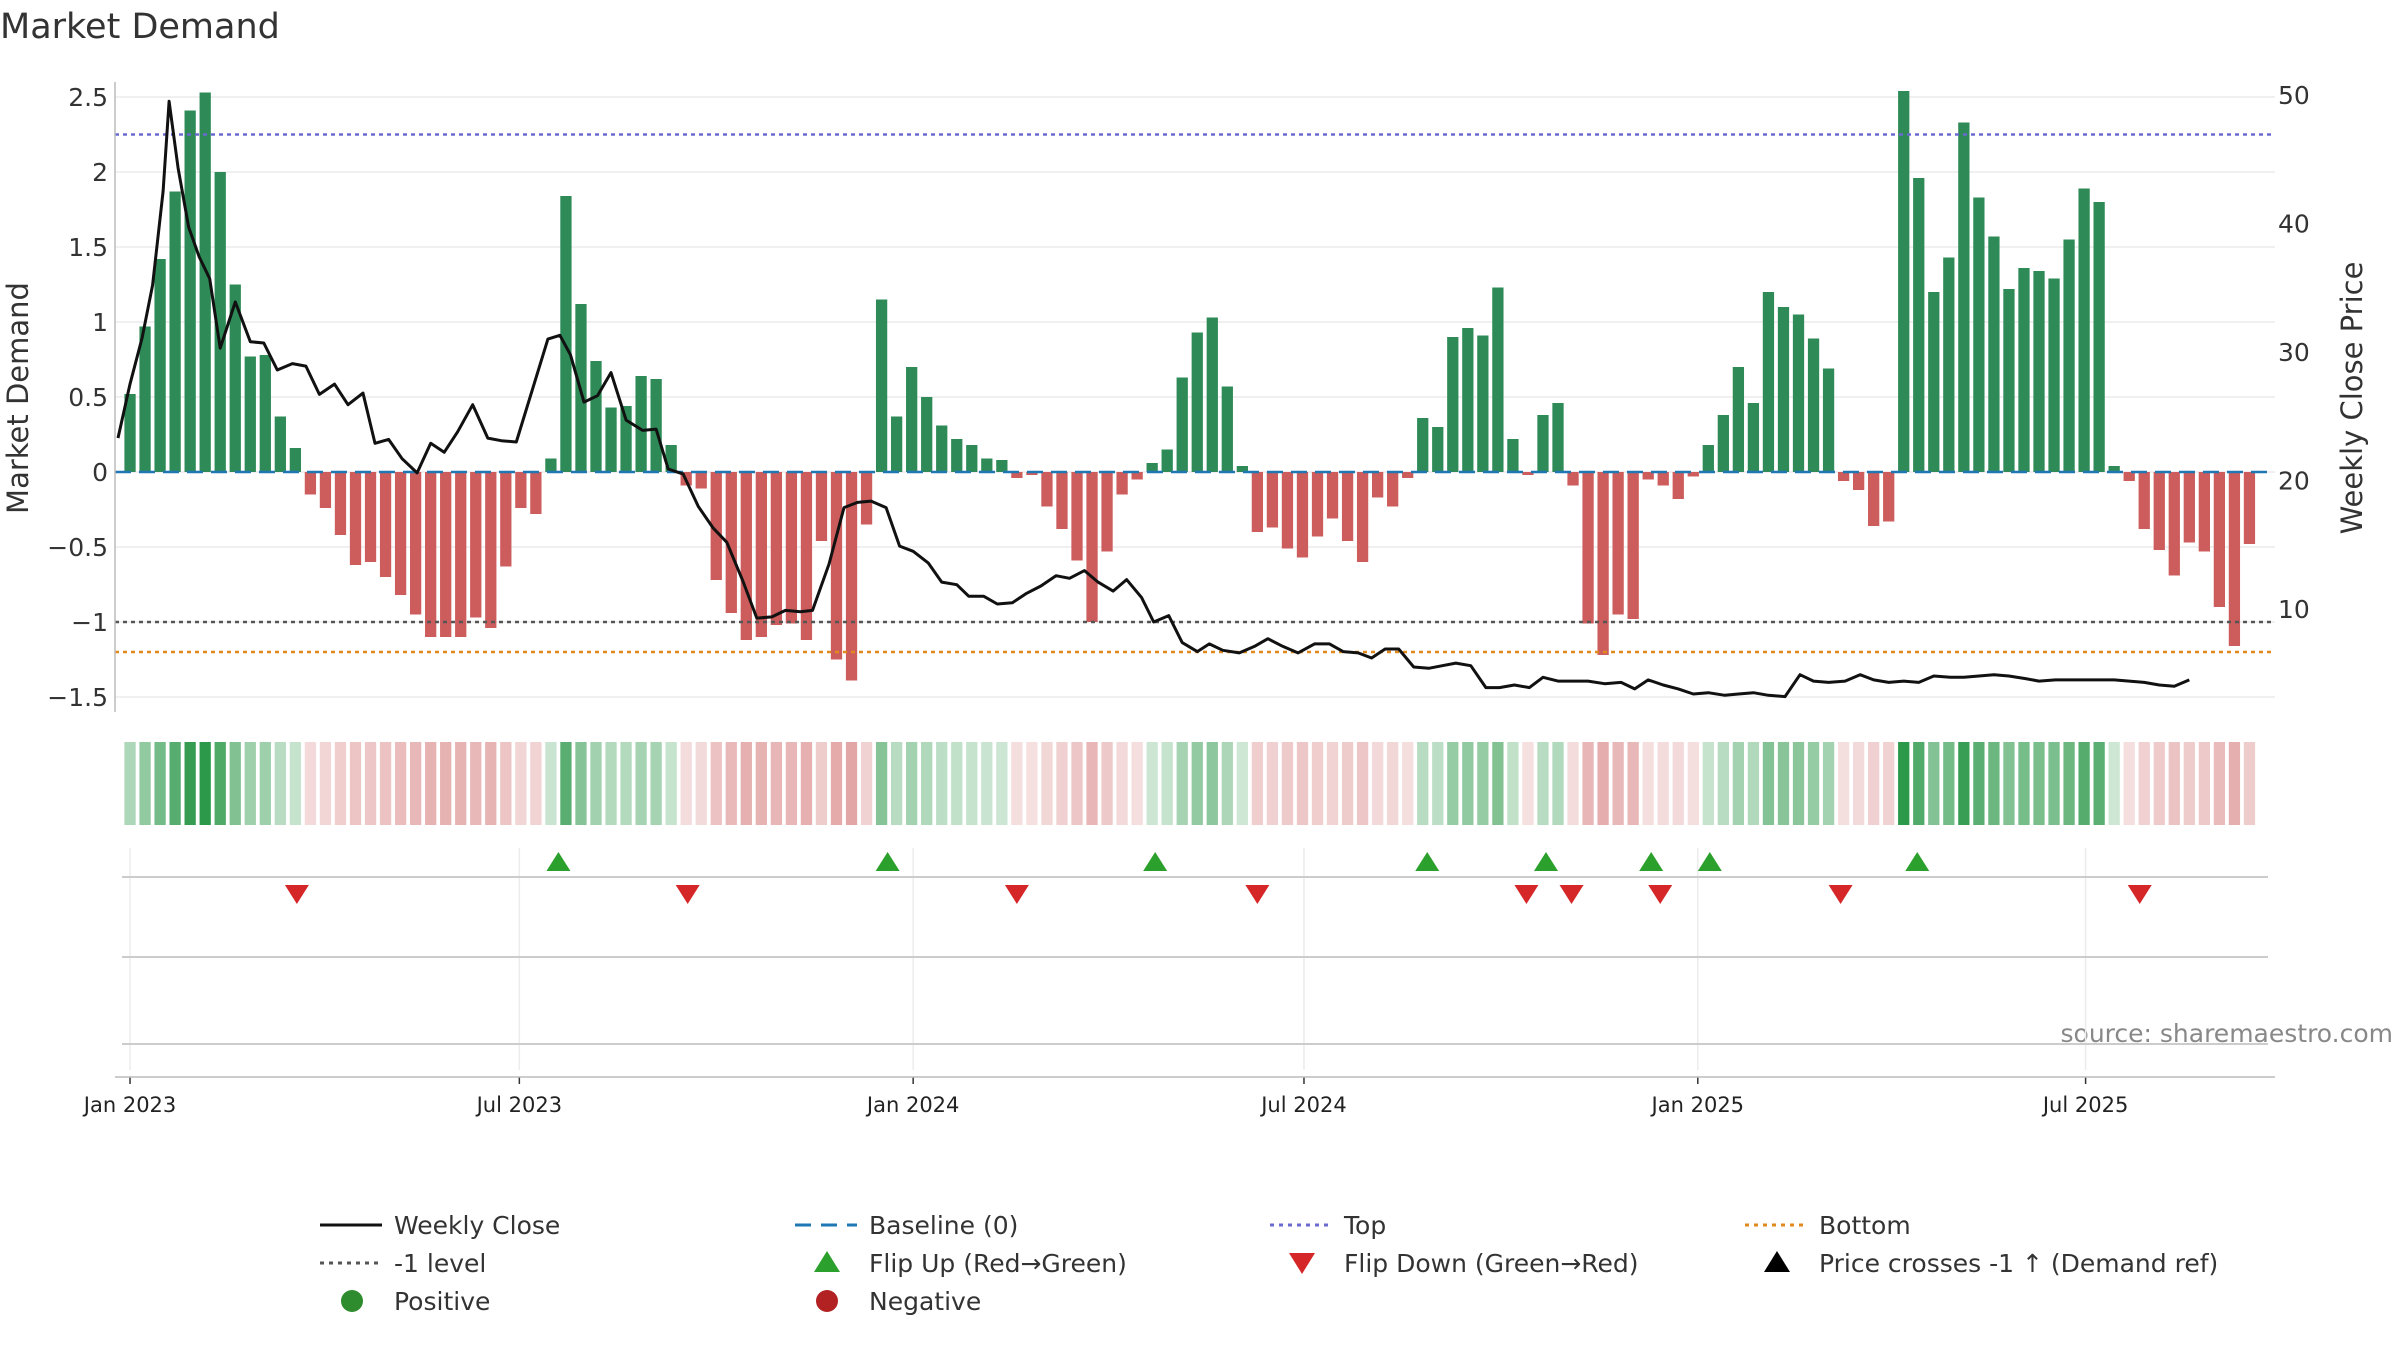 This screenshot has width=2400, height=1350. What do you see at coordinates (88, 397) in the screenshot?
I see `y-tick-label-left: 0.5` at bounding box center [88, 397].